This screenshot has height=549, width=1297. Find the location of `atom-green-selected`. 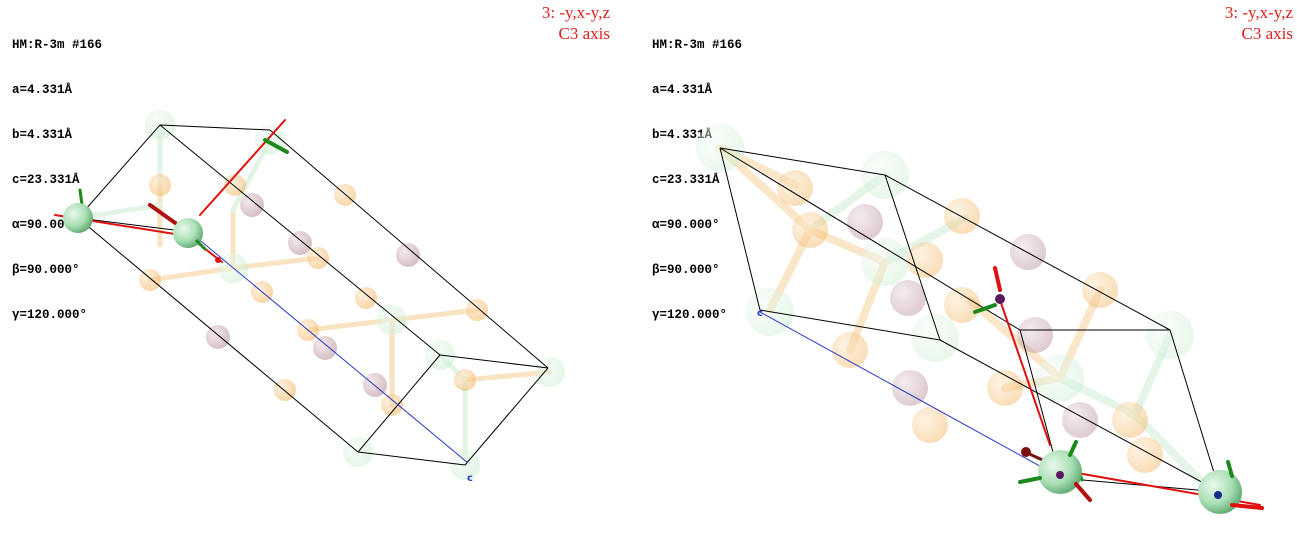

atom-green-selected is located at coordinates (78, 218).